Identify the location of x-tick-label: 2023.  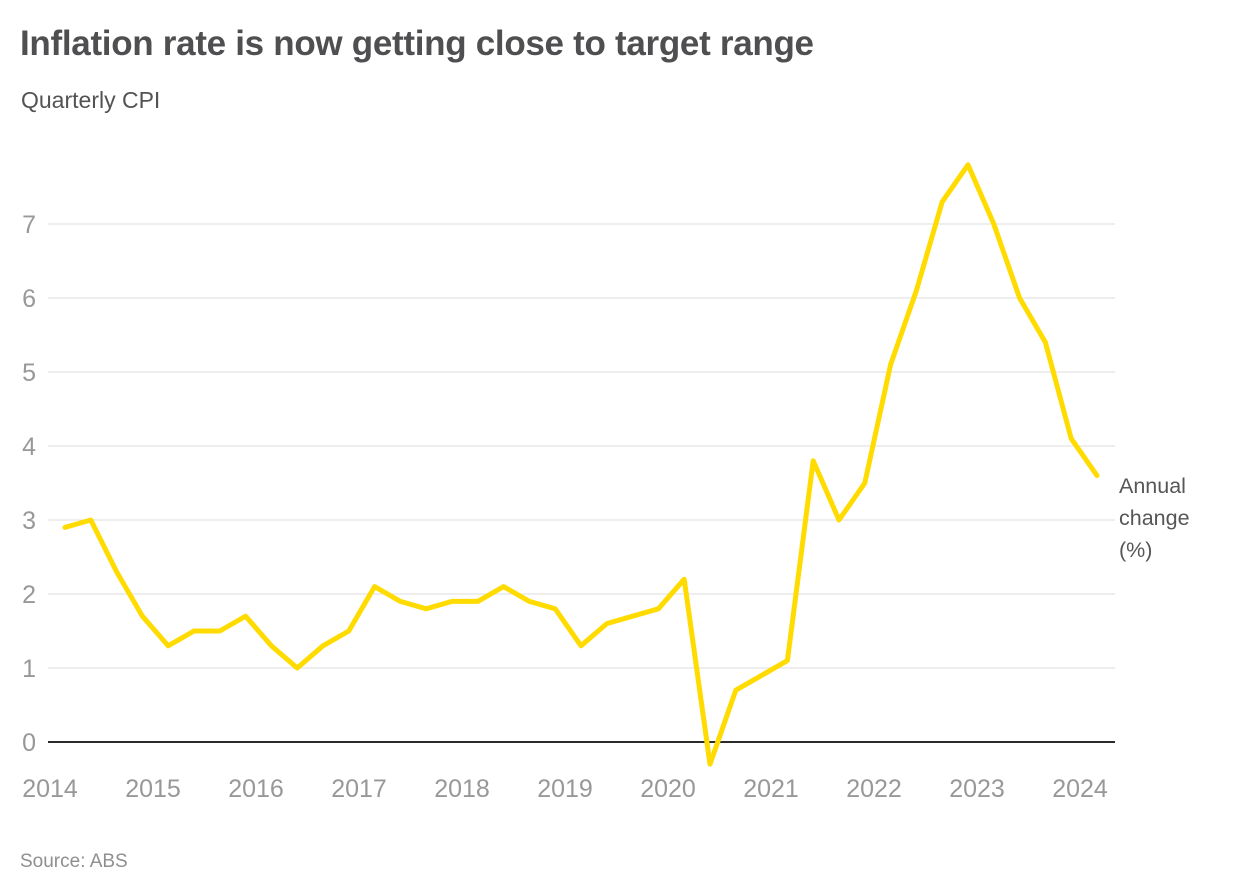
(977, 789).